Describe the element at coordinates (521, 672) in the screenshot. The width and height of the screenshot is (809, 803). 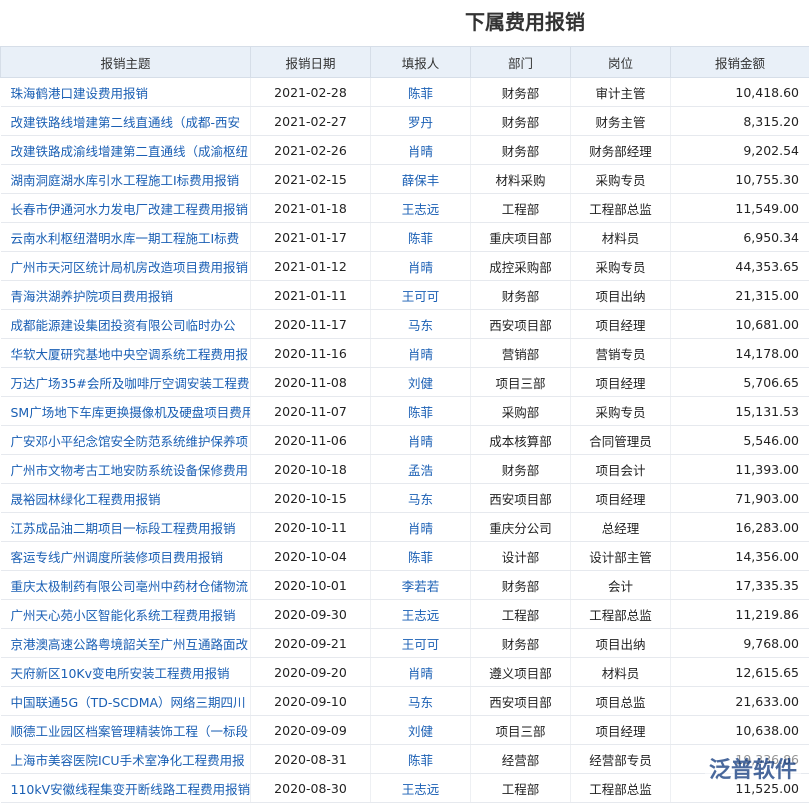
I see `department-cell: 遵义项目部` at that location.